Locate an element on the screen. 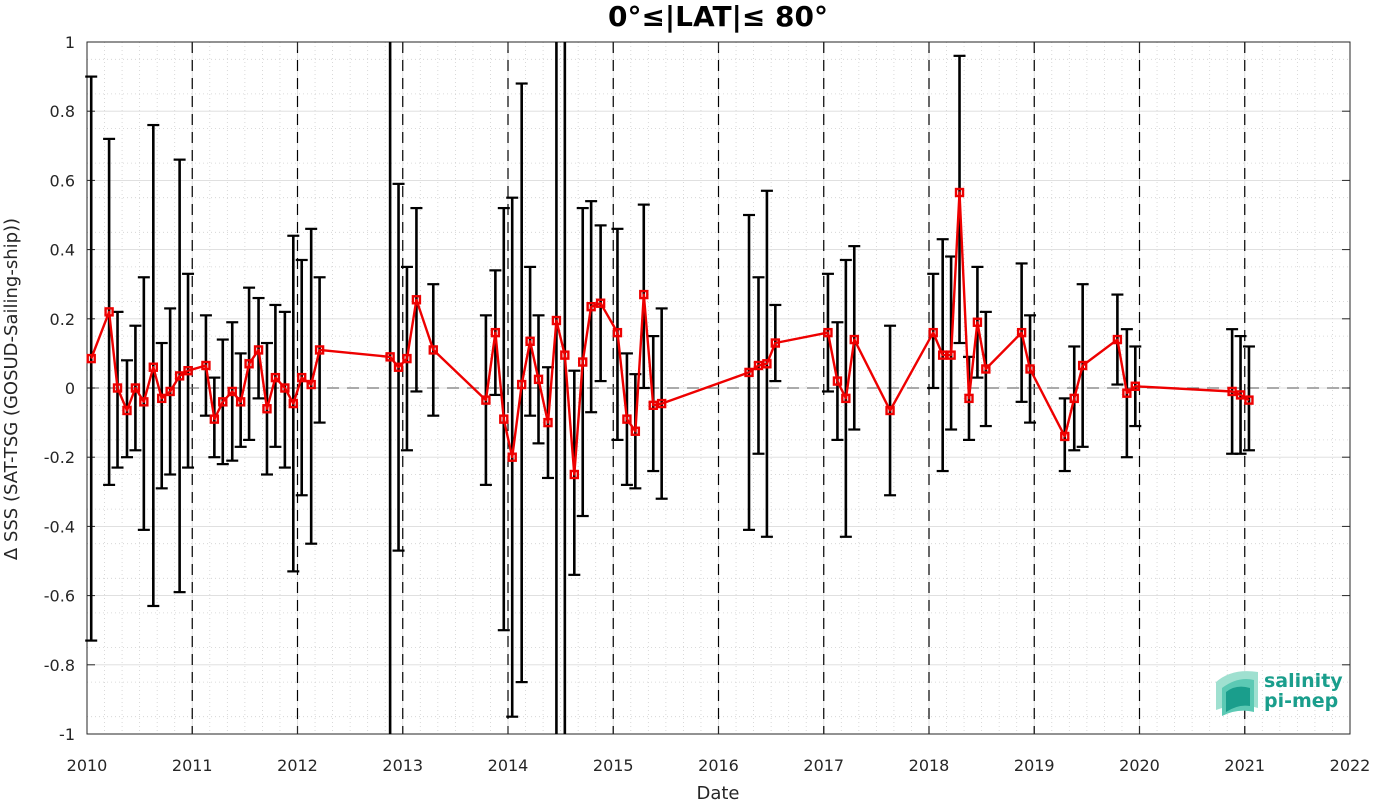 The width and height of the screenshot is (1374, 801). y-tick-label: 0.2 is located at coordinates (62, 319).